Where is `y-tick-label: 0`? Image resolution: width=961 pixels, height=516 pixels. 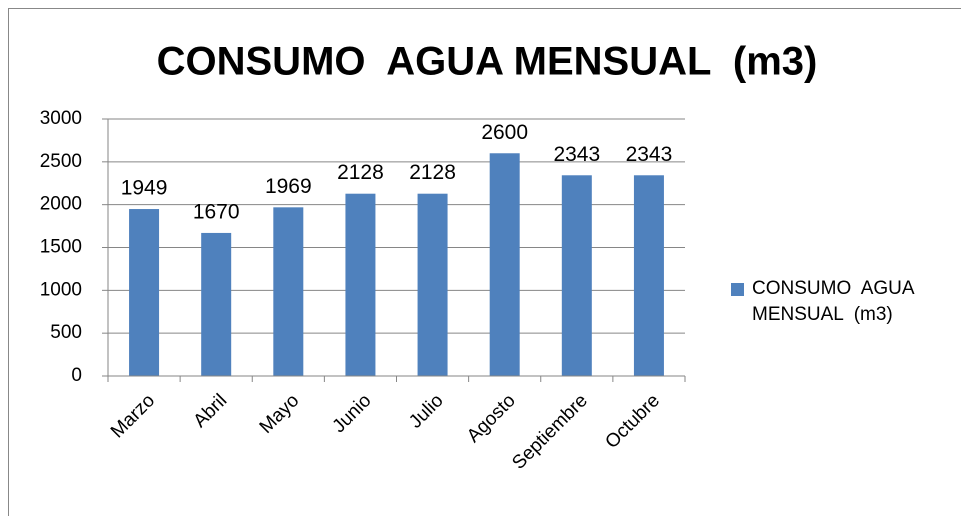 y-tick-label: 0 is located at coordinates (76, 375).